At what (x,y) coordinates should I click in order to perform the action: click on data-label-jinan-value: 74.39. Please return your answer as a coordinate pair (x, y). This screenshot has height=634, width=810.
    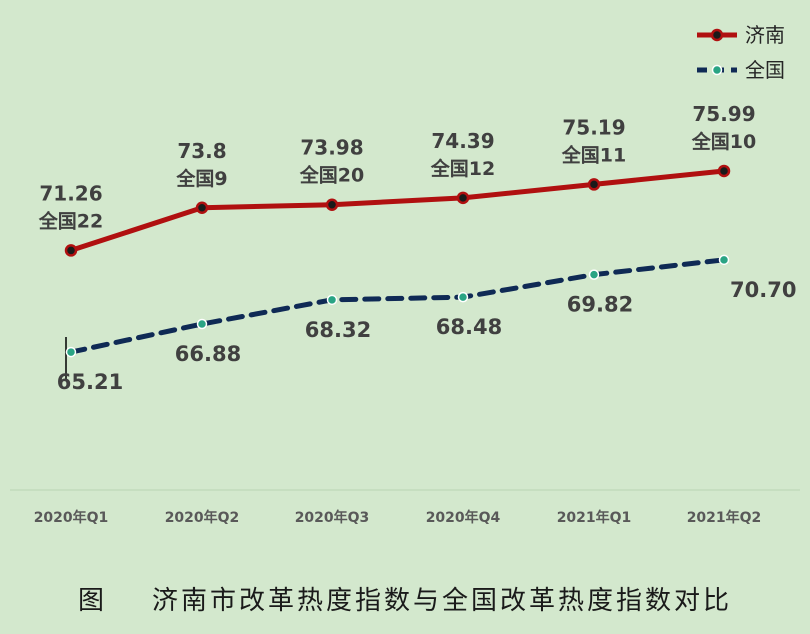
    Looking at the image, I should click on (462, 141).